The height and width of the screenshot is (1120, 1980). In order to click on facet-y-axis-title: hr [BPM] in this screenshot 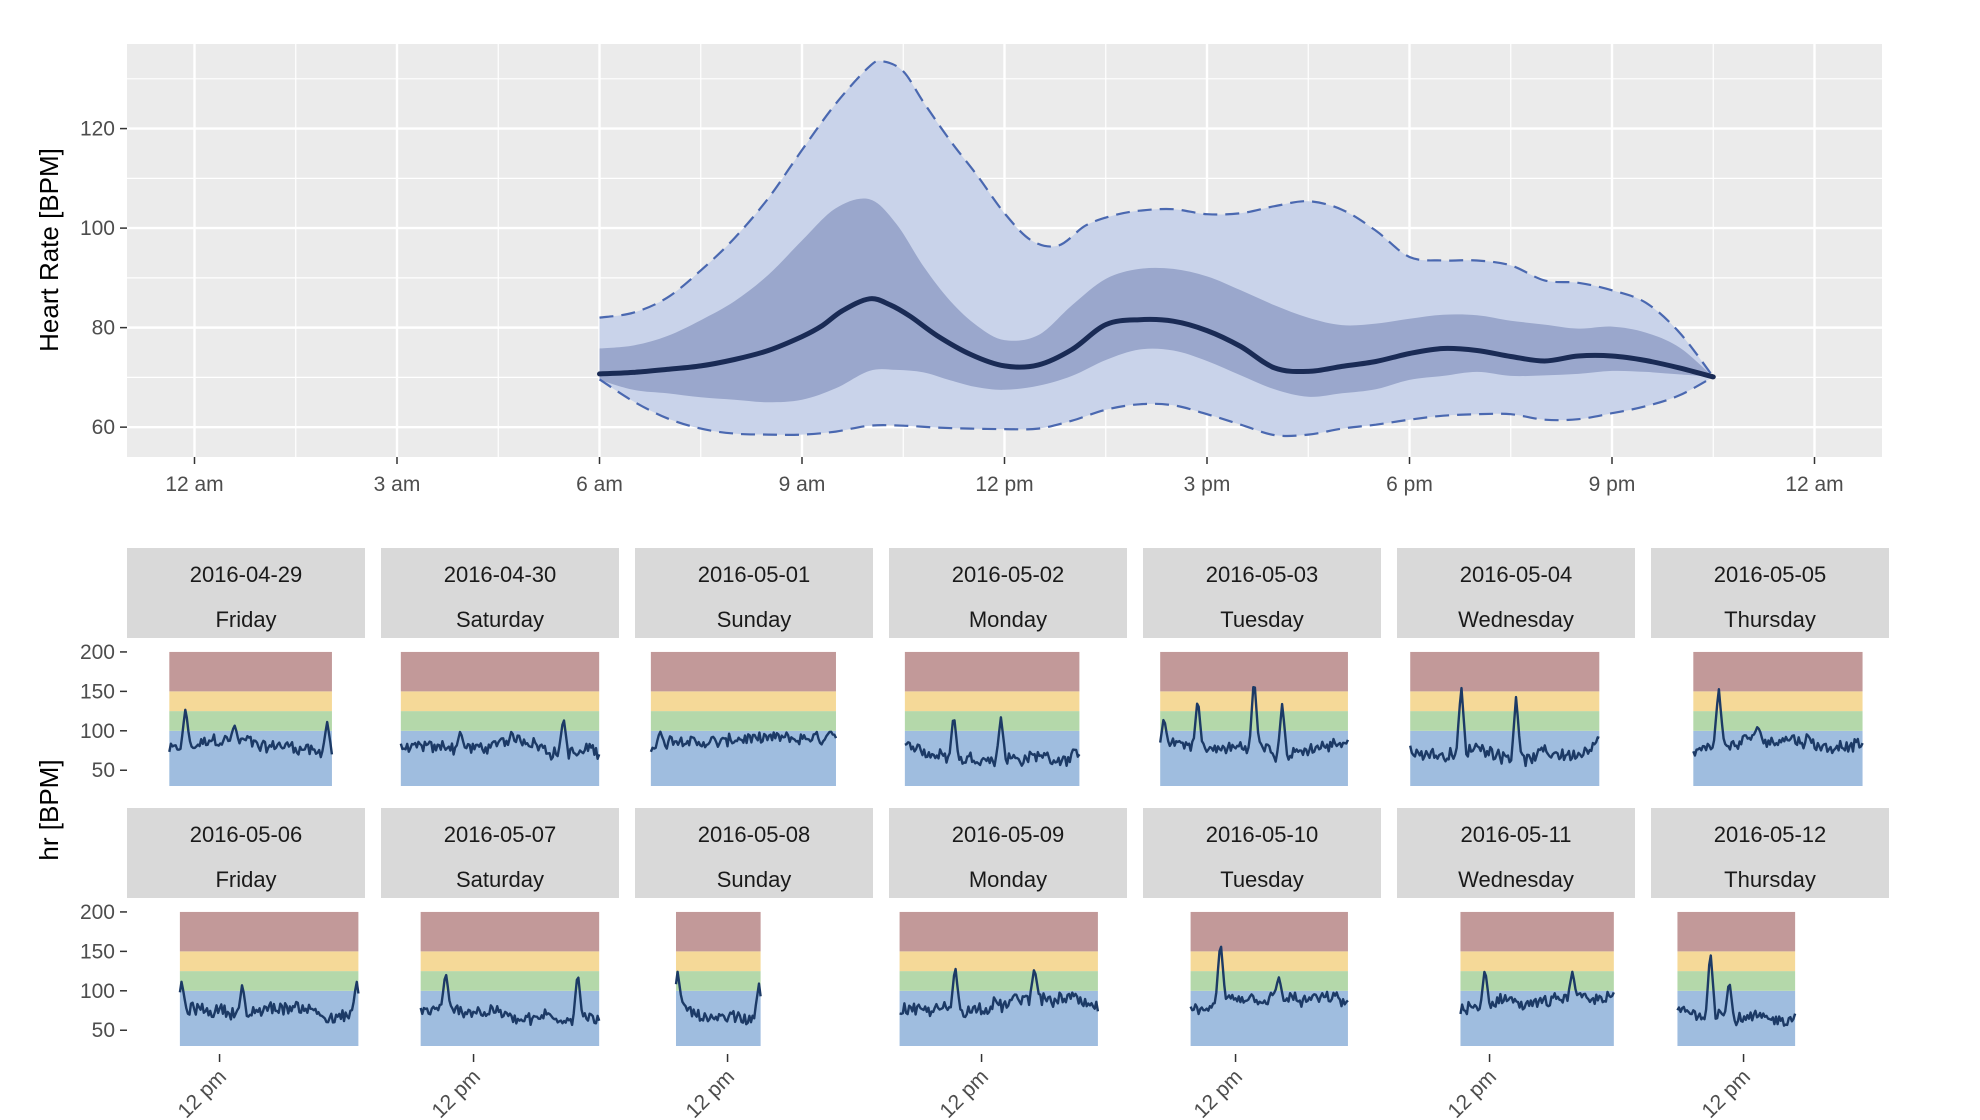, I will do `click(49, 809)`.